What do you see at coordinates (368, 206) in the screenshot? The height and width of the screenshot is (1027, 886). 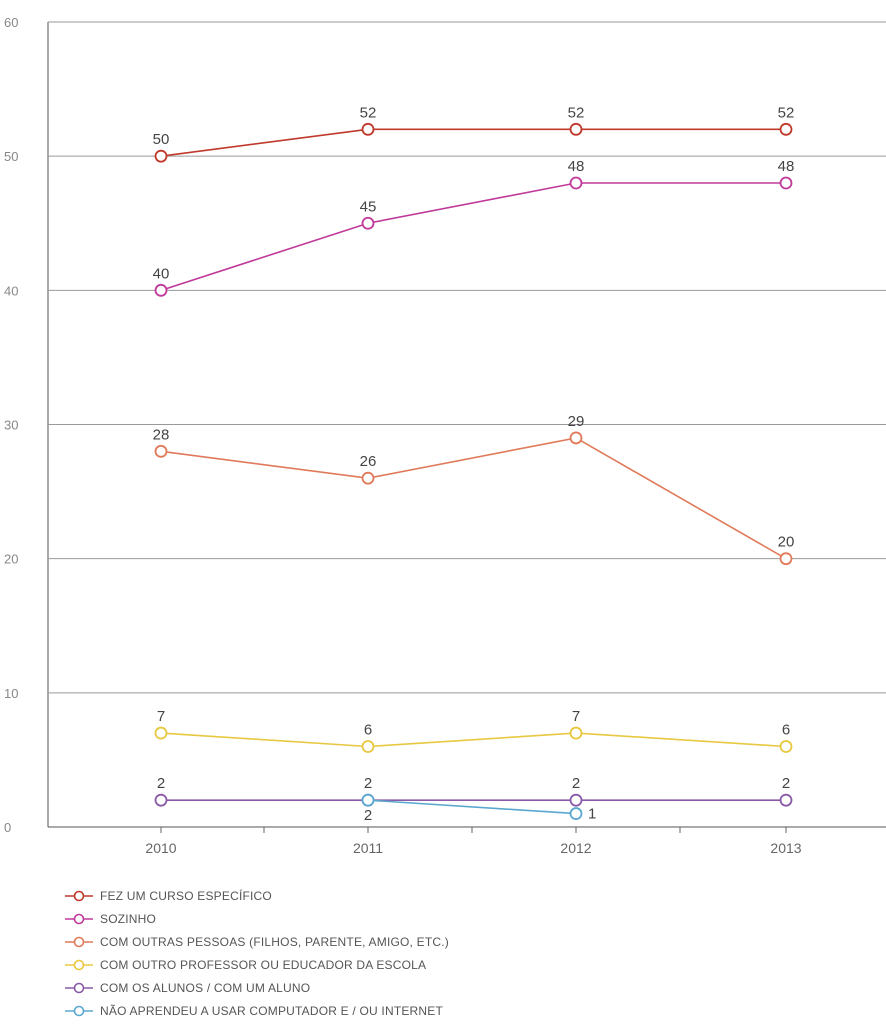 I see `data-label: 45` at bounding box center [368, 206].